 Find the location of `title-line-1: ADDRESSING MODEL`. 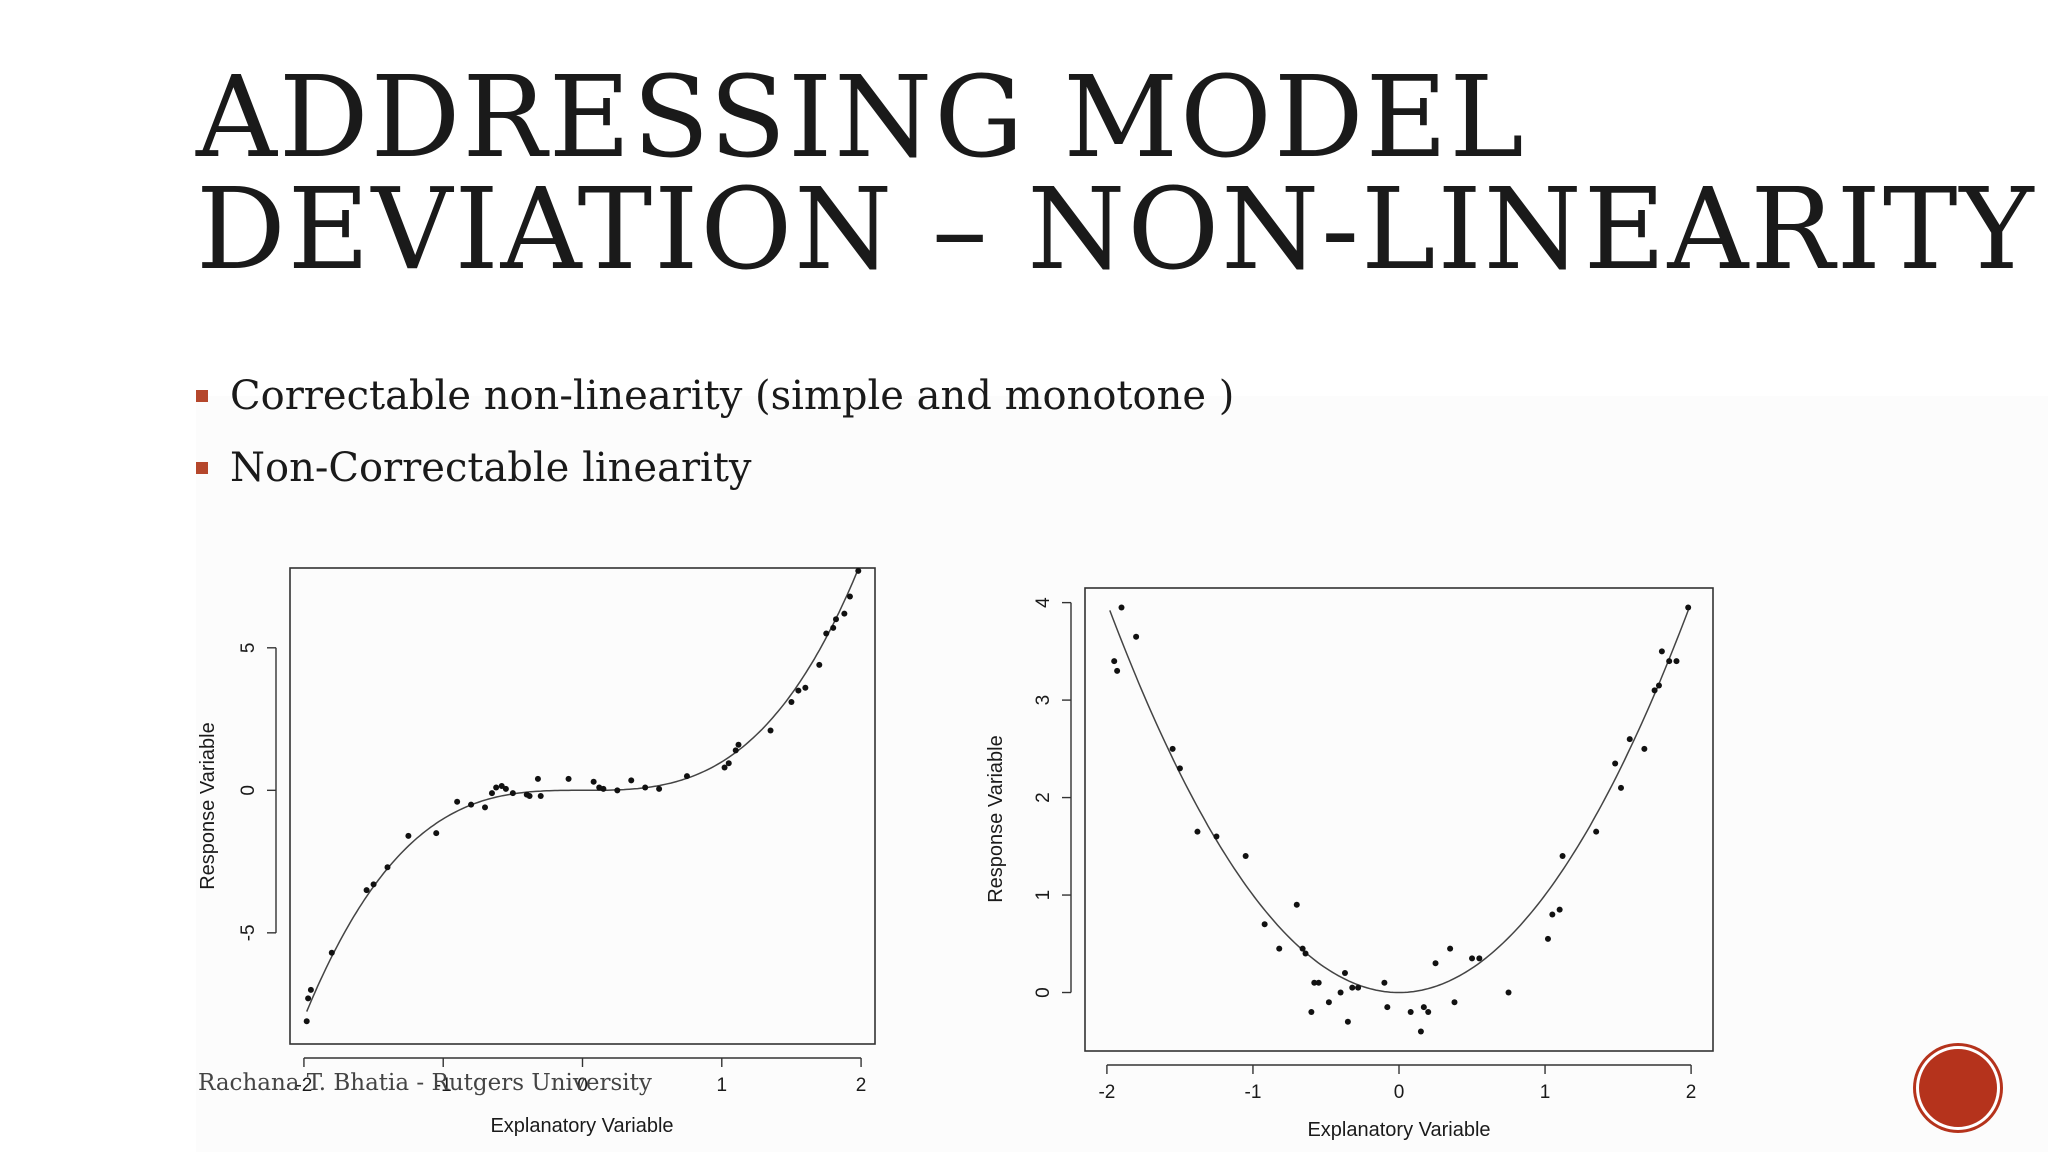

title-line-1: ADDRESSING MODEL is located at coordinates (861, 118).